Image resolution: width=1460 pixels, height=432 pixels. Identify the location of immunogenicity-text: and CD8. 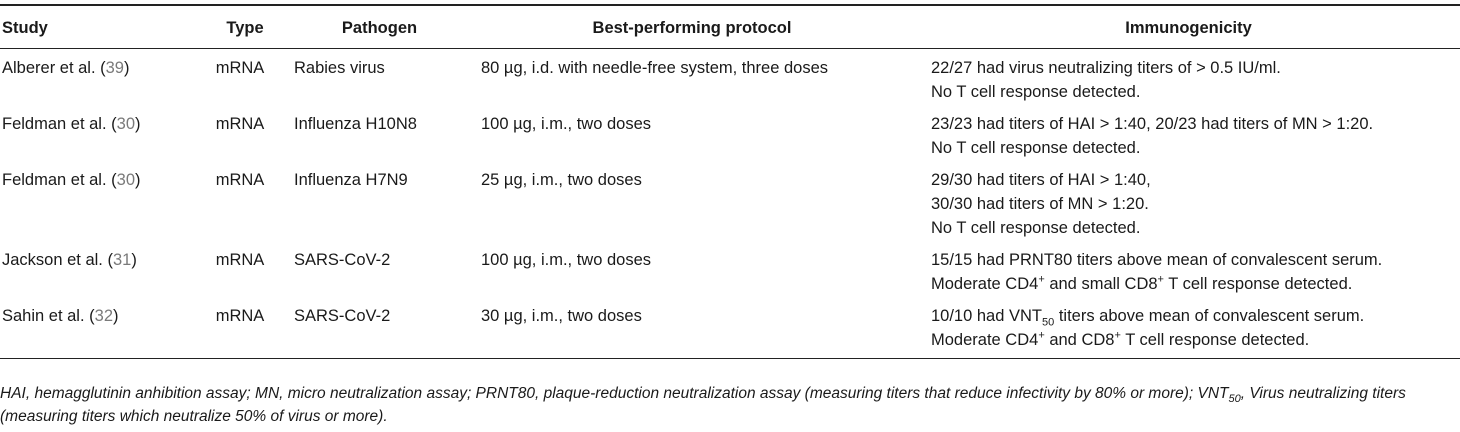
(1079, 340).